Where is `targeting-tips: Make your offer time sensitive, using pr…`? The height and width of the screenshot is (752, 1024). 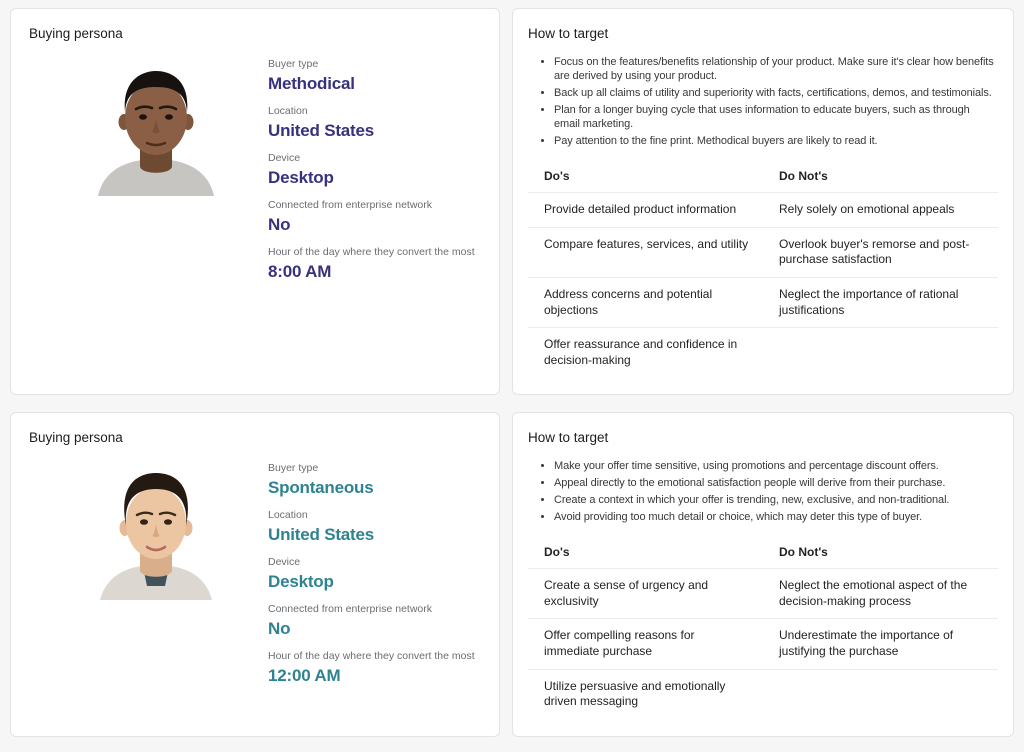
targeting-tips: Make your offer time sensitive, using pr… is located at coordinates (763, 491).